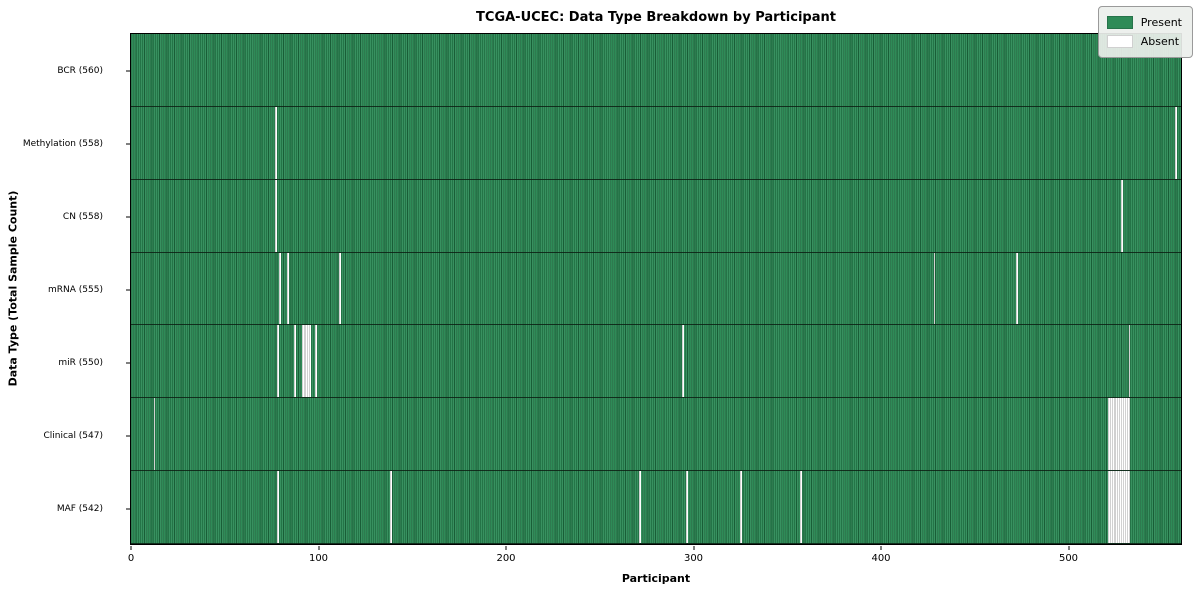 This screenshot has height=600, width=1200. What do you see at coordinates (656, 289) in the screenshot?
I see `heatmap-row-mrna` at bounding box center [656, 289].